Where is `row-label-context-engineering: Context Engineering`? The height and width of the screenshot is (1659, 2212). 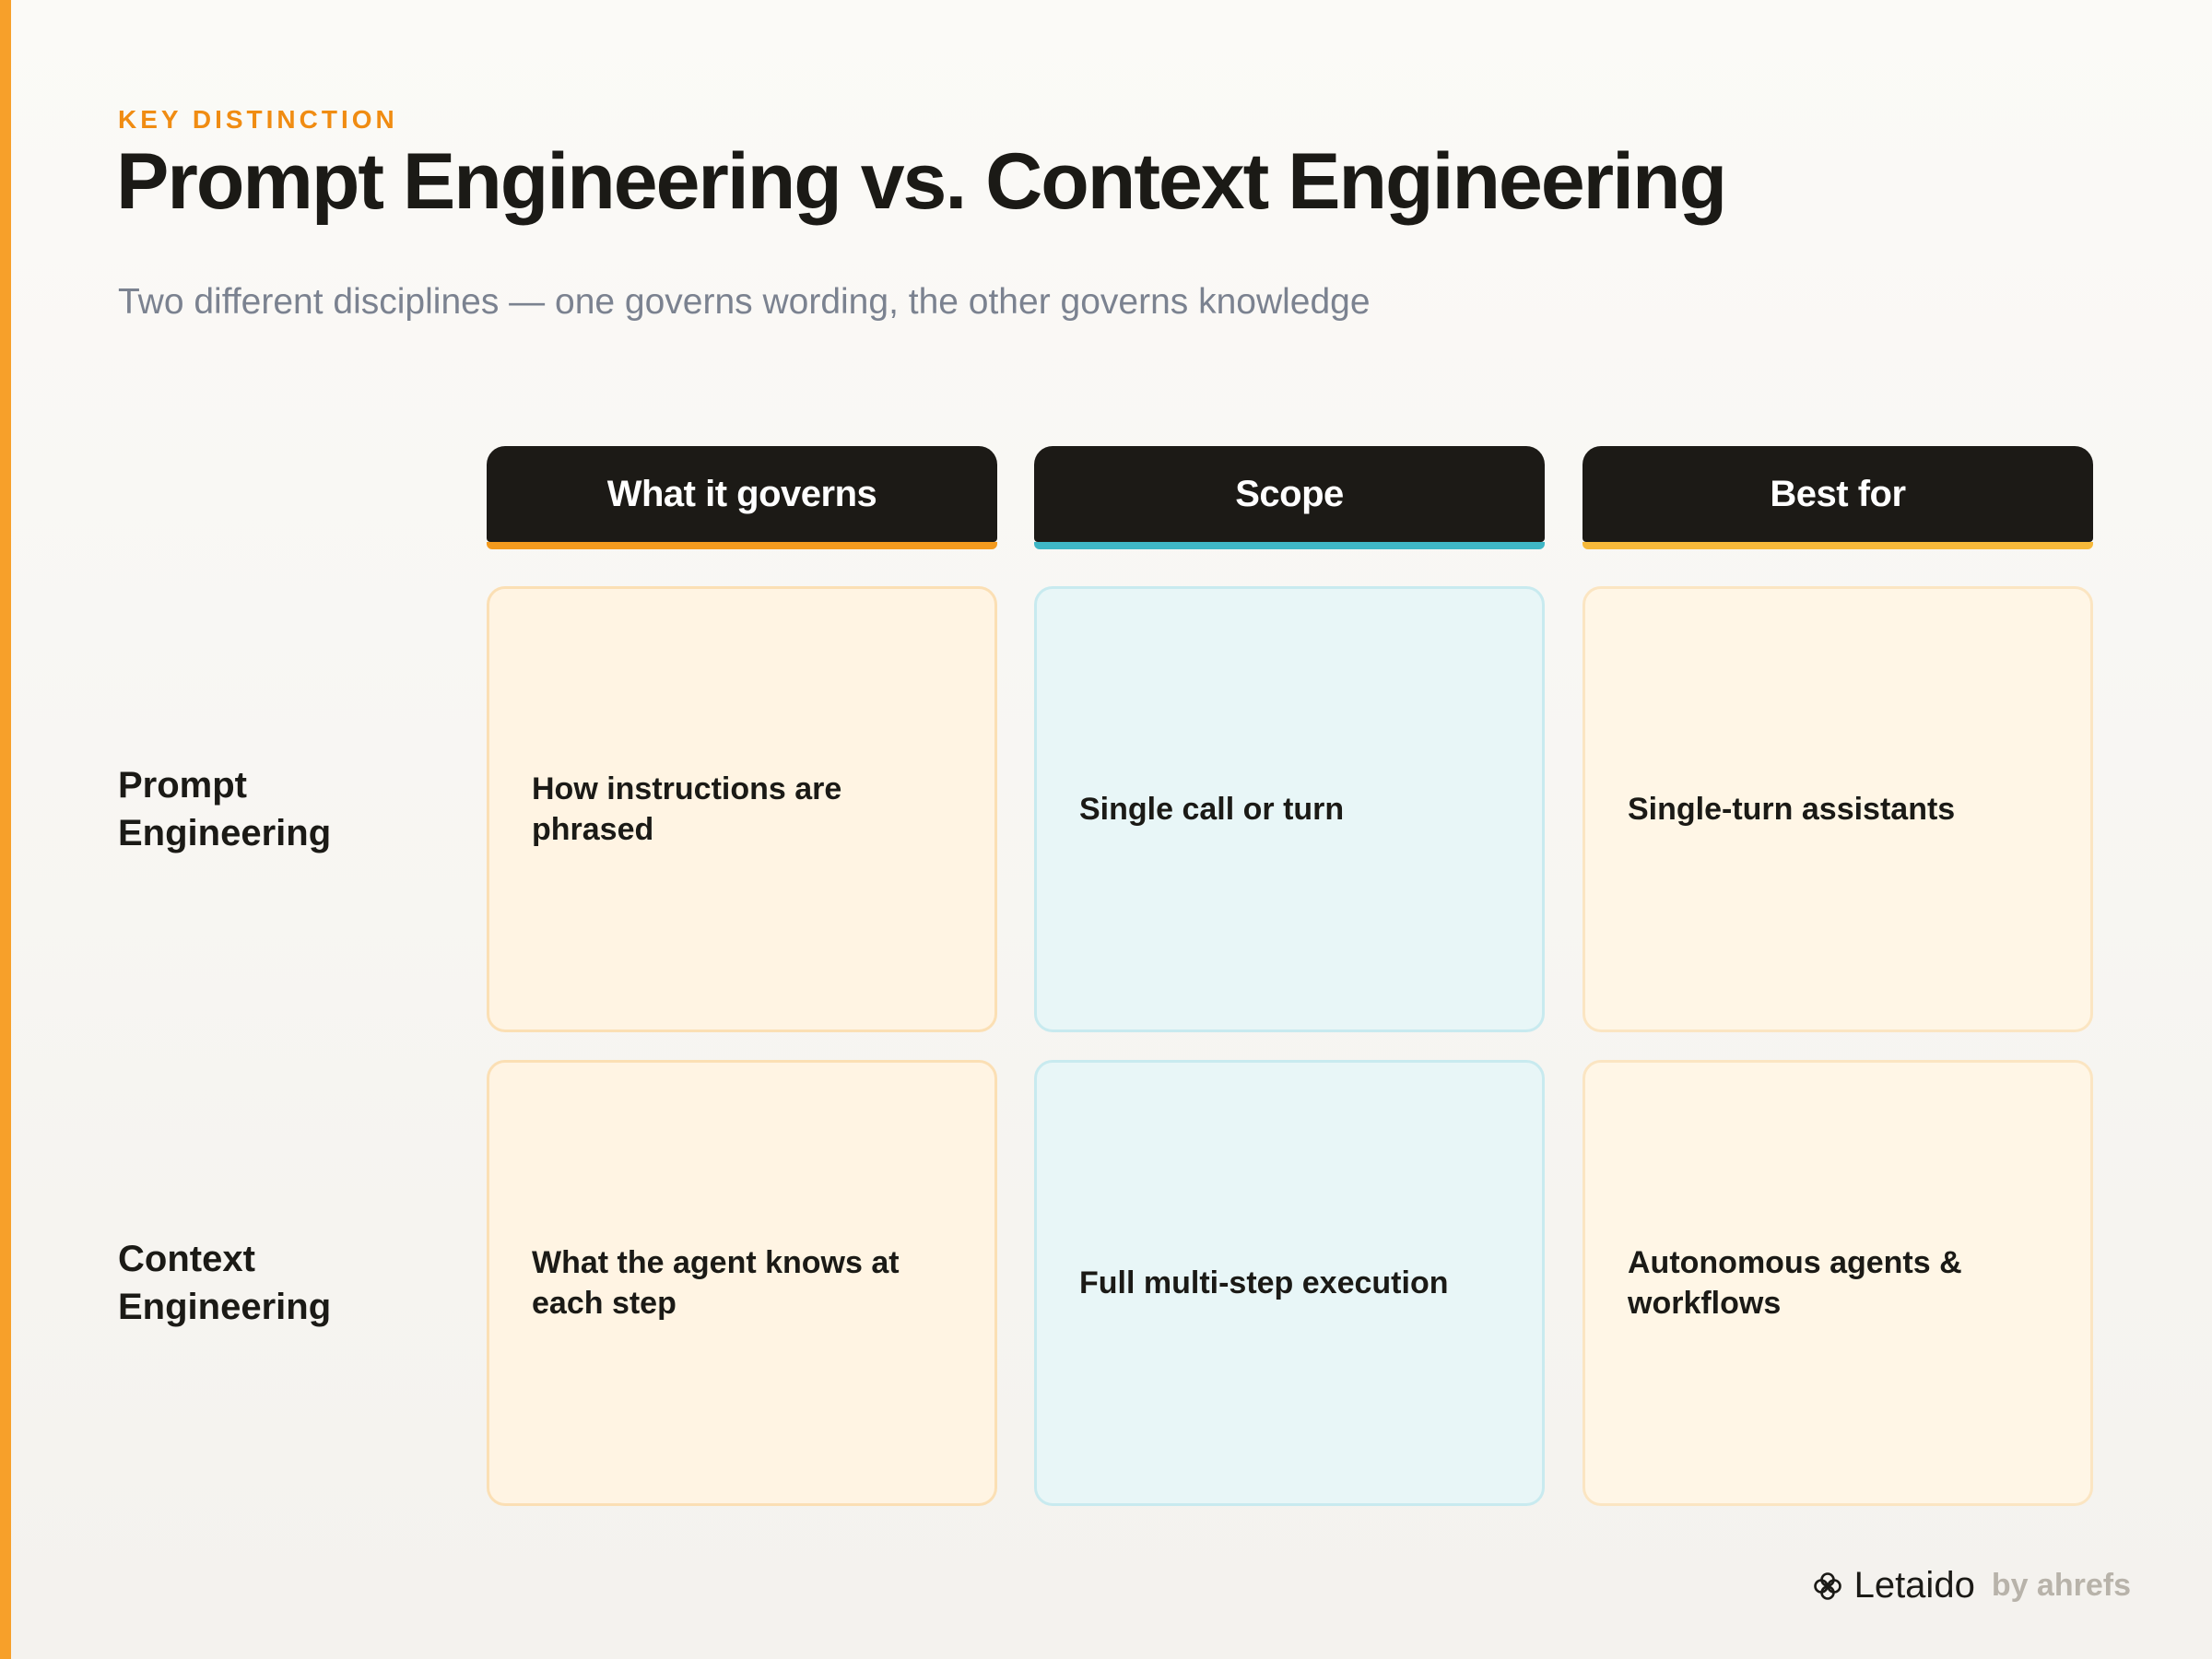
row-label-context-engineering: Context Engineering is located at coordinates (225, 1283).